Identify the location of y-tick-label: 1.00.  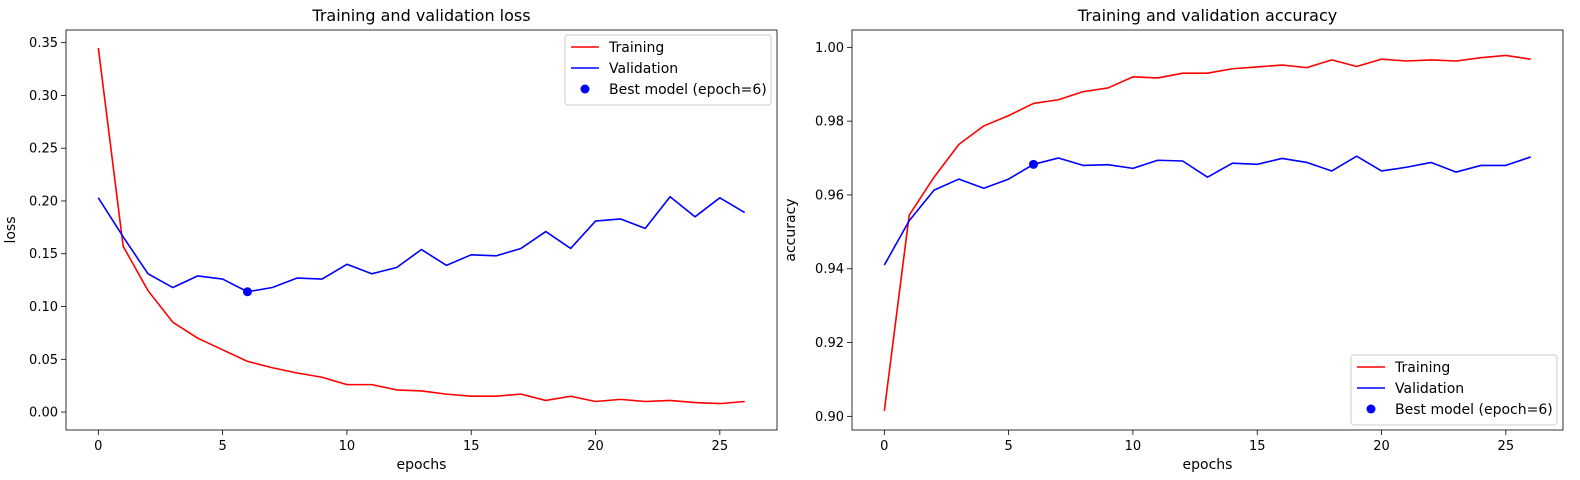
(829, 48).